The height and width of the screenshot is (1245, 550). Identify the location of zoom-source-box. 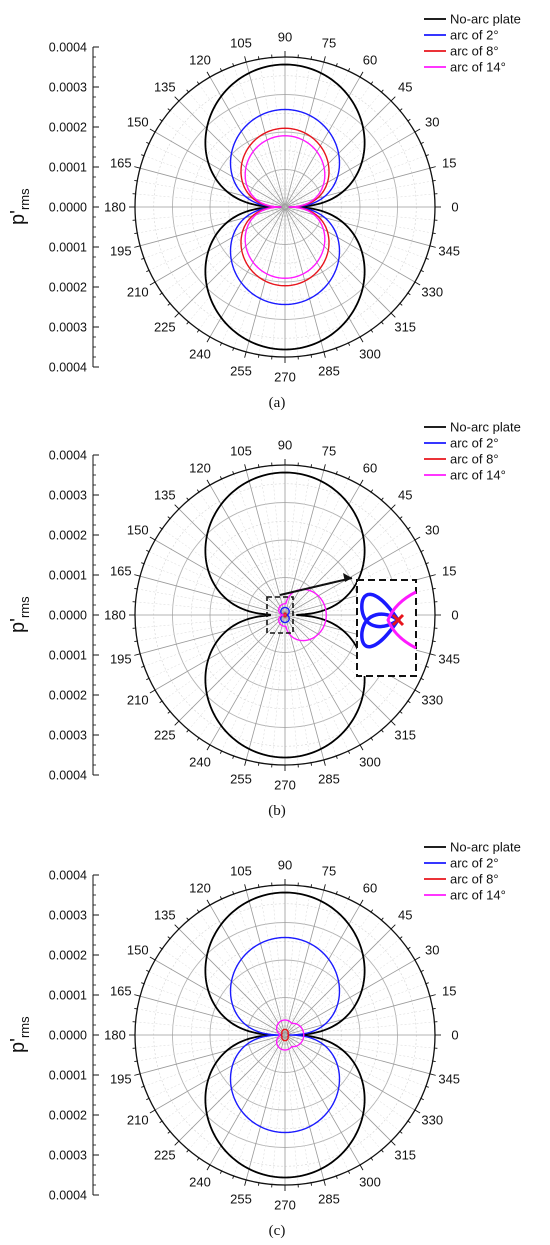
(280, 615).